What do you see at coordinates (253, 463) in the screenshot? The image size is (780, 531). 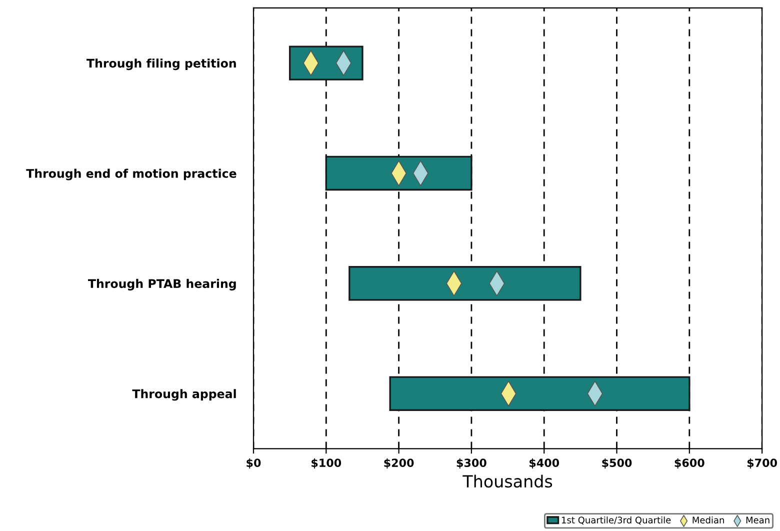 I see `x-tick-label: $0` at bounding box center [253, 463].